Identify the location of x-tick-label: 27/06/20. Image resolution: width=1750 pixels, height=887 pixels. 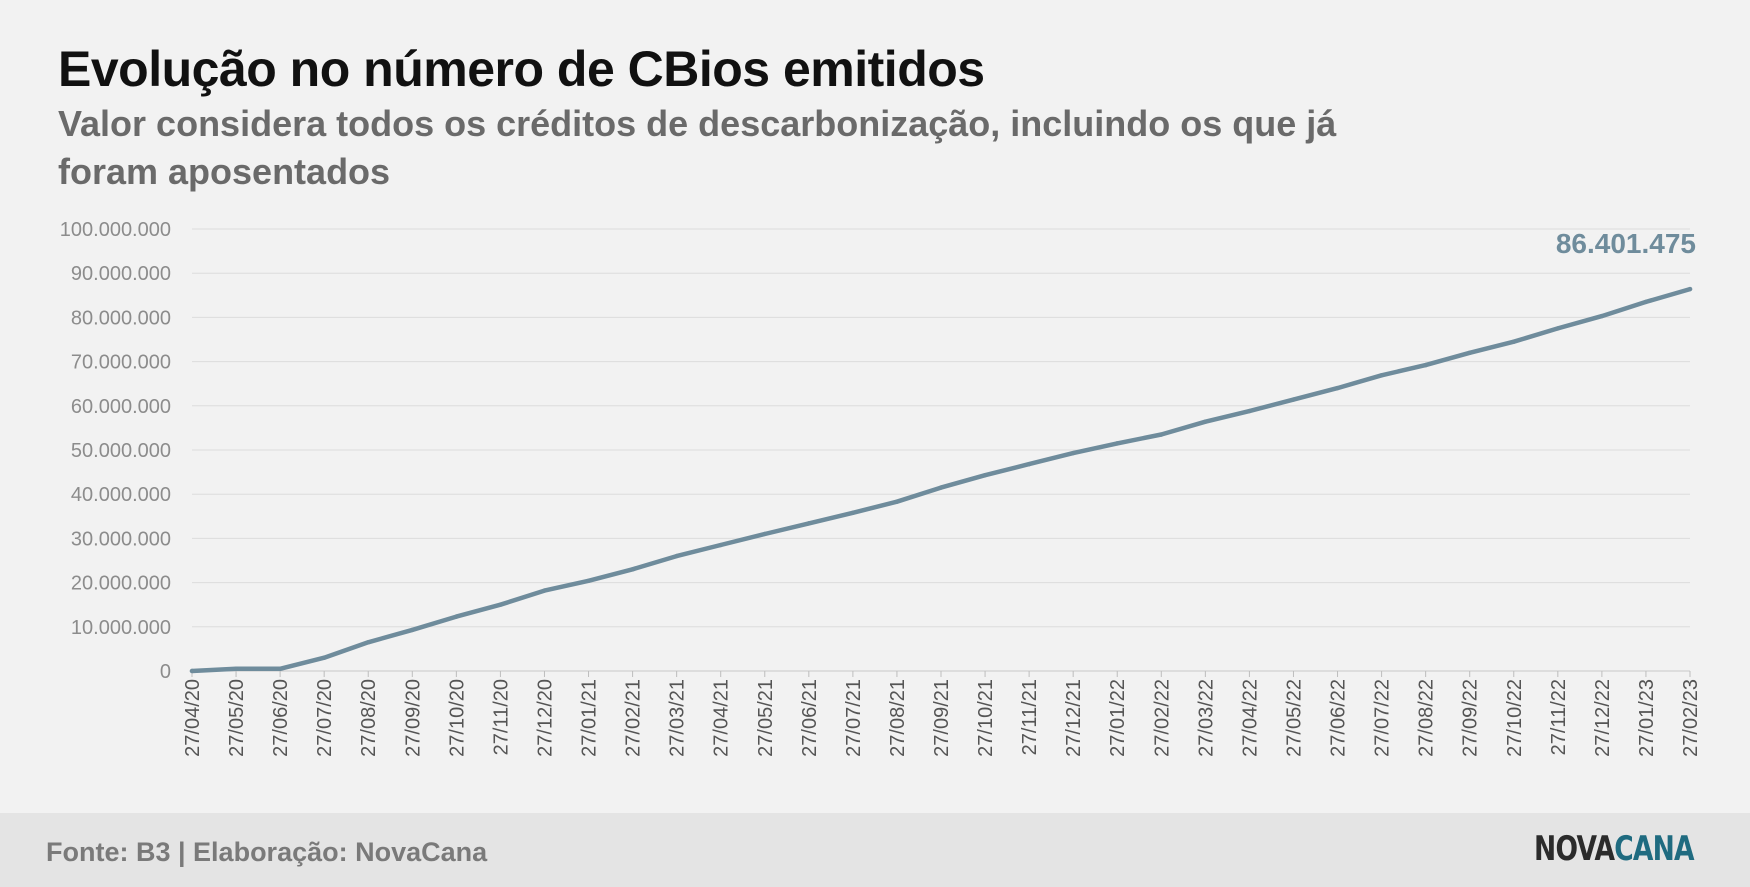
(281, 718).